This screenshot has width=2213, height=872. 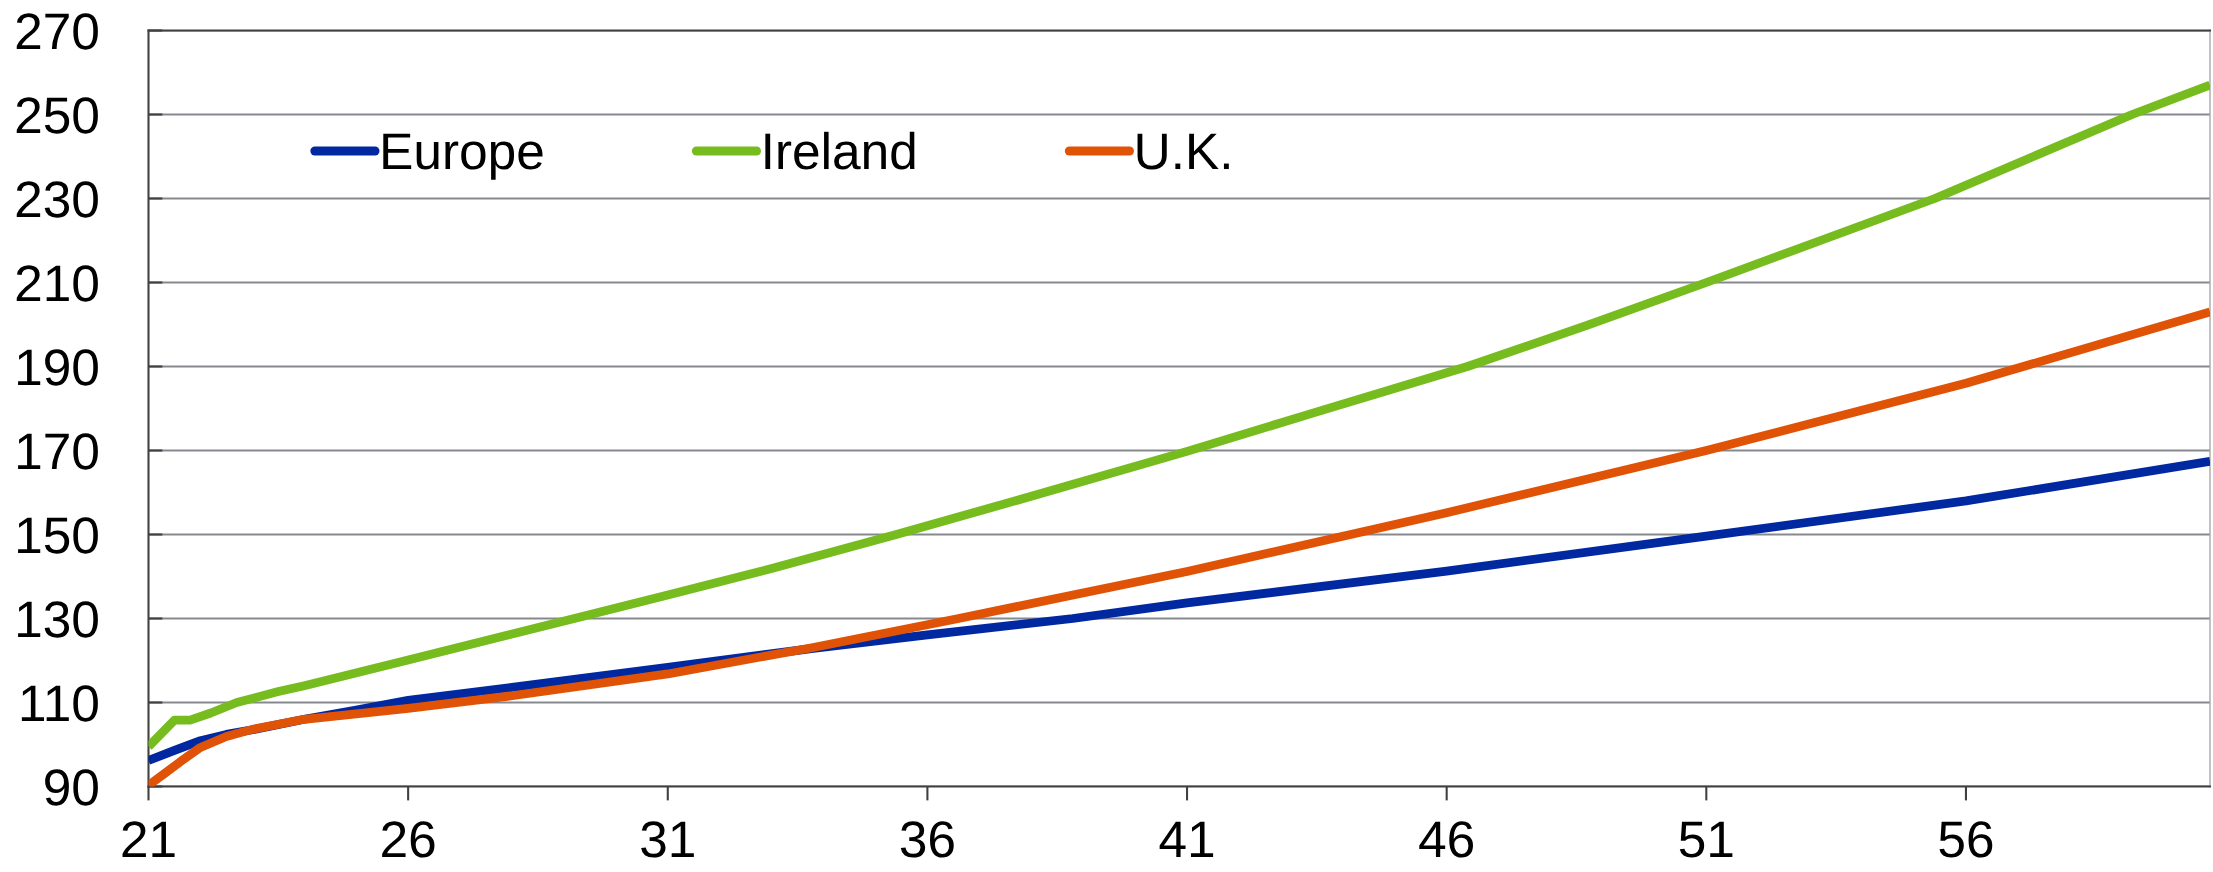 I want to click on y-tick-label: 270, so click(x=57, y=31).